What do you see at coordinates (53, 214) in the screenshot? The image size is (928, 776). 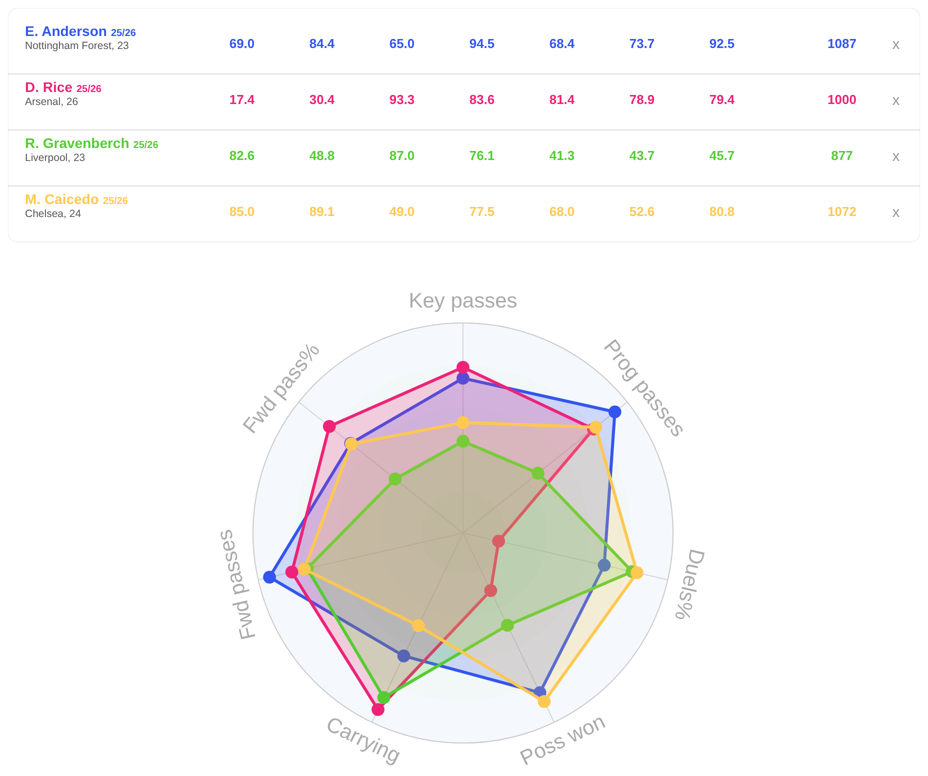 I see `text: Chelsea, 24` at bounding box center [53, 214].